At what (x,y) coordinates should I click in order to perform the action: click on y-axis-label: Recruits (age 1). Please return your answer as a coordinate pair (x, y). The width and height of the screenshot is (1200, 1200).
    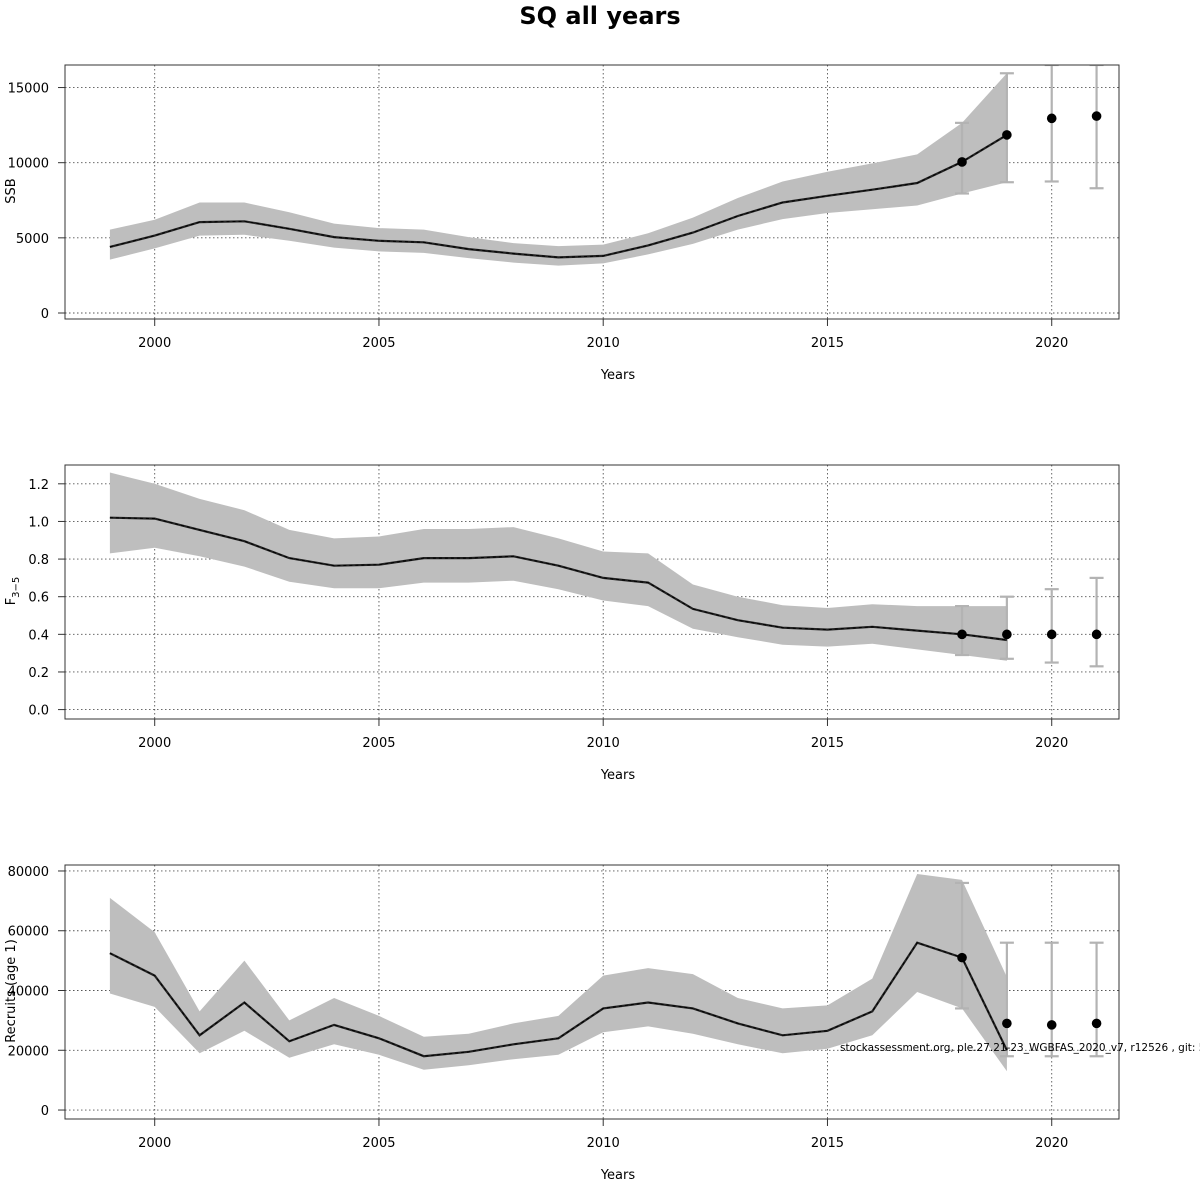
    Looking at the image, I should click on (11, 991).